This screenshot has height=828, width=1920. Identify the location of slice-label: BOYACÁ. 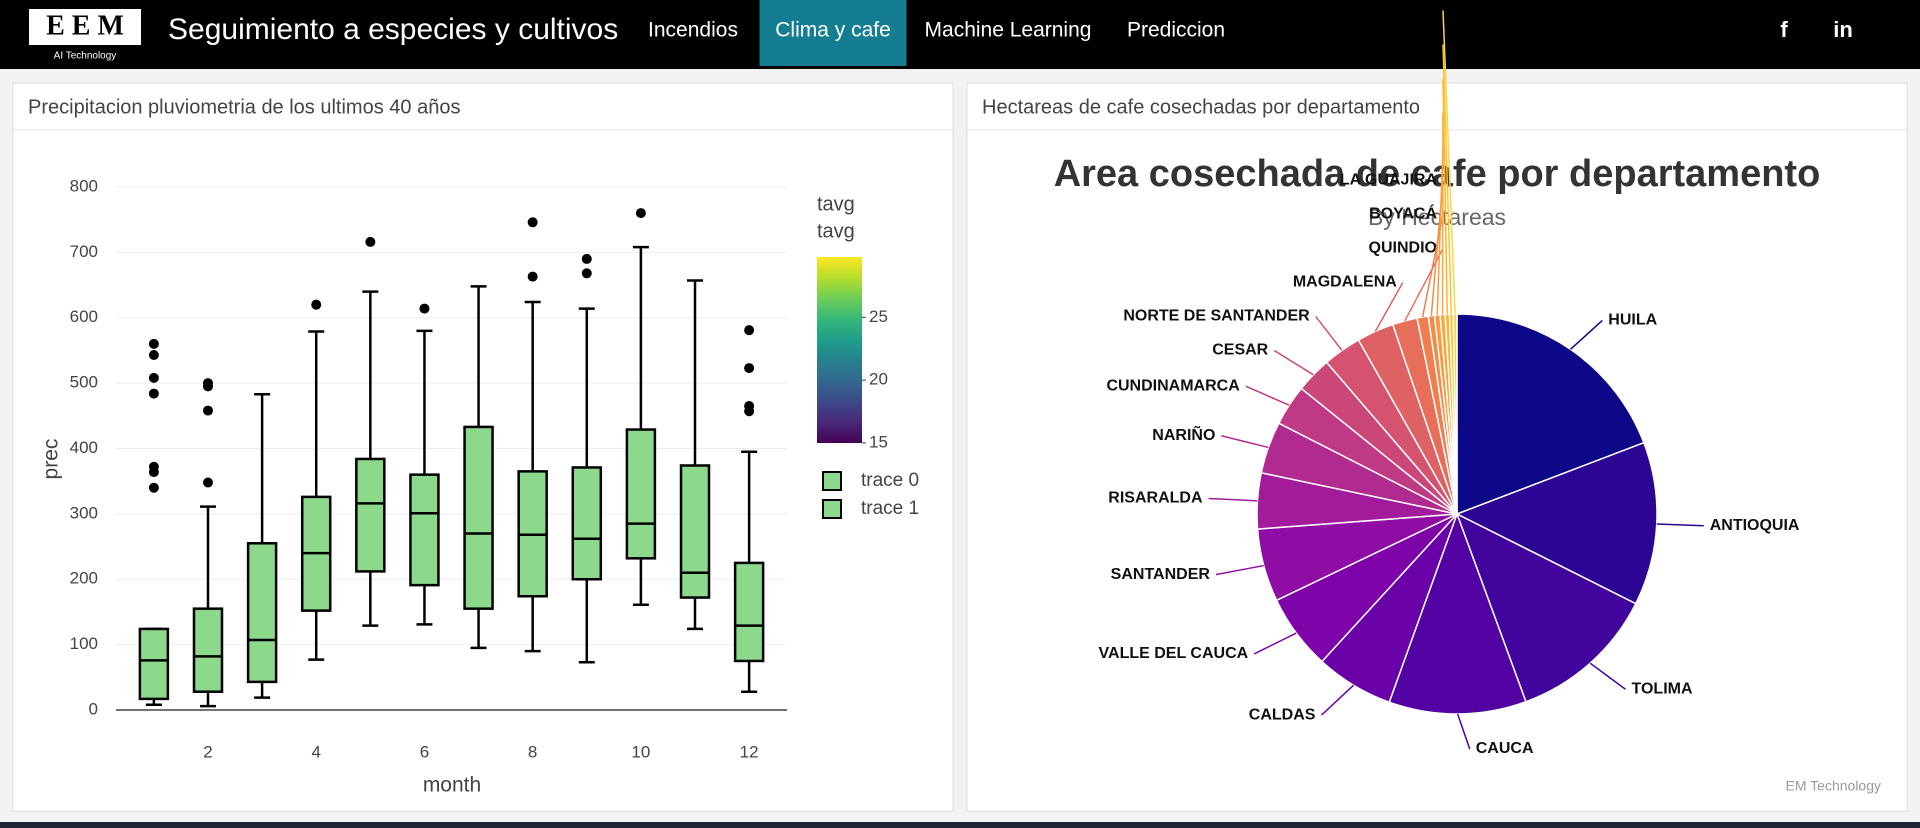
(1403, 213).